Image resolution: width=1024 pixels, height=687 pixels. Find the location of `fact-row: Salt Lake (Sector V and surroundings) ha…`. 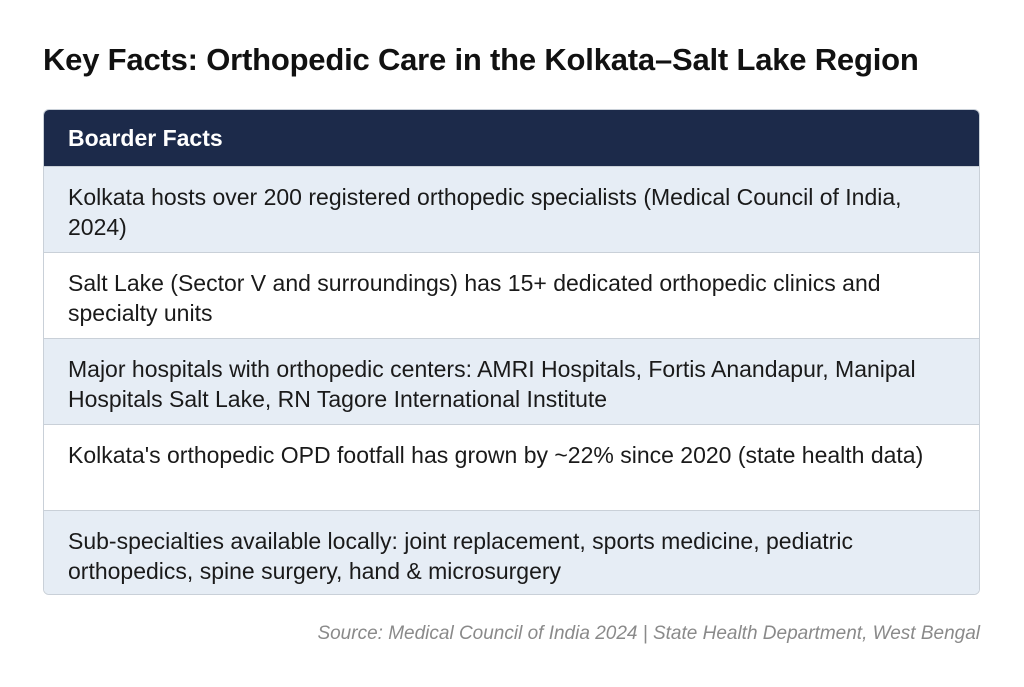

fact-row: Salt Lake (Sector V and surroundings) ha… is located at coordinates (511, 295).